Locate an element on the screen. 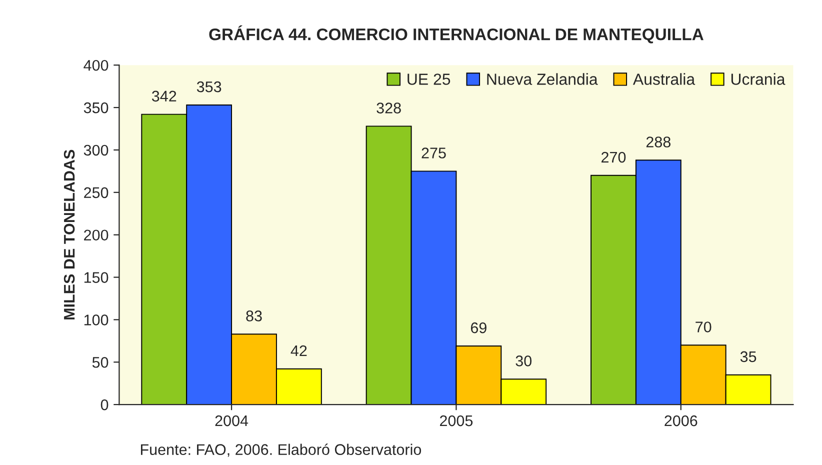 This screenshot has height=465, width=822. data-label: 30 is located at coordinates (524, 361).